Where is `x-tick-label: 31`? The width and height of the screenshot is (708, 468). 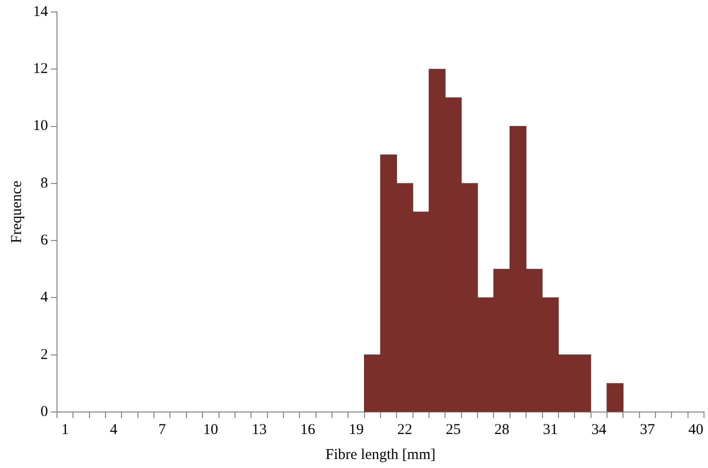
x-tick-label: 31 is located at coordinates (550, 430).